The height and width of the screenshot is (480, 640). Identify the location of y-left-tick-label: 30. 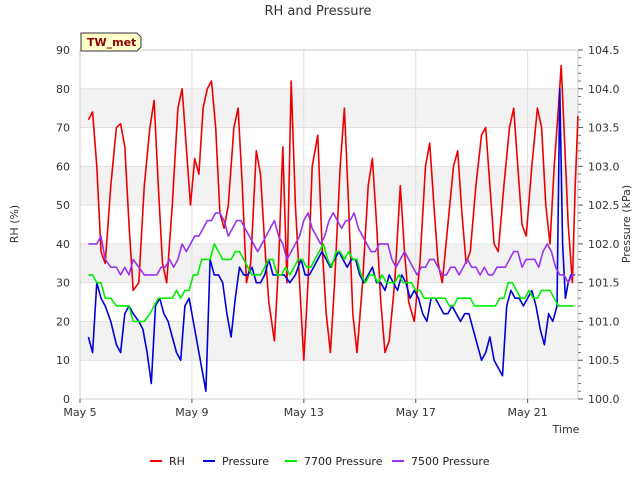
(63, 283).